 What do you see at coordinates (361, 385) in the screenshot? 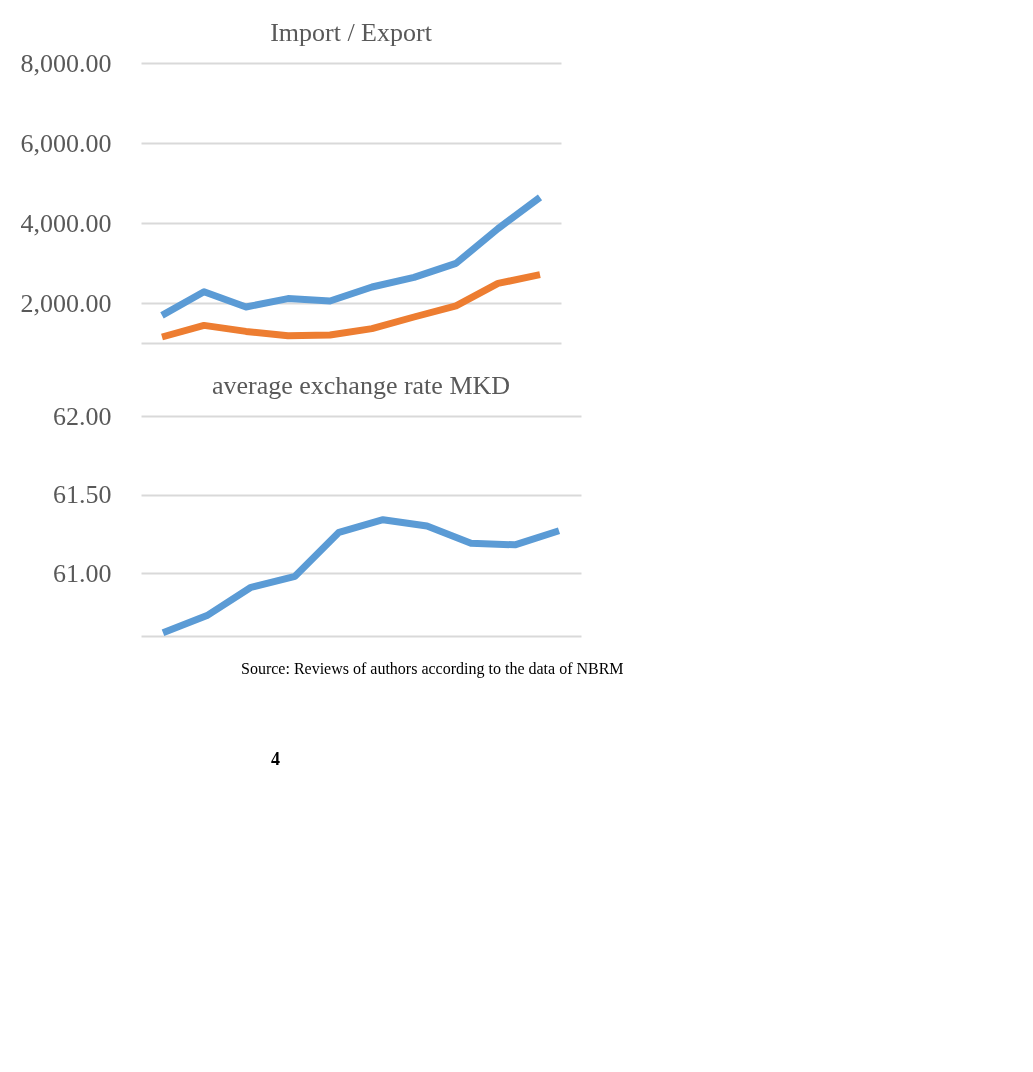
I see `chart-title: average exchange rate MKD` at bounding box center [361, 385].